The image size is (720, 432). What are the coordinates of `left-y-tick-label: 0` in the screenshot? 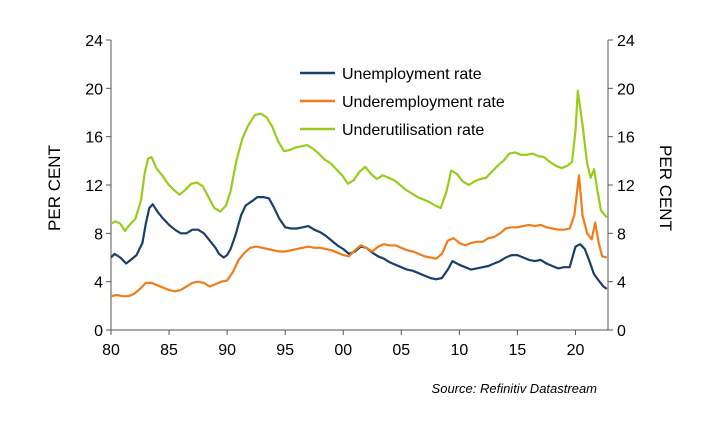 It's located at (98, 331).